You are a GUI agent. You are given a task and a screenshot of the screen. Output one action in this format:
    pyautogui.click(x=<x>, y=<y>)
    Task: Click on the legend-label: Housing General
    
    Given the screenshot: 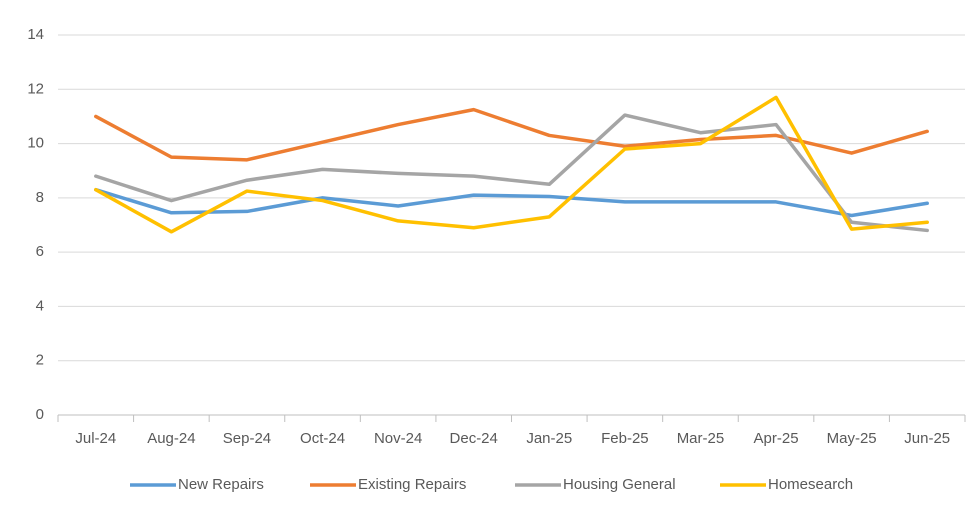 What is the action you would take?
    pyautogui.click(x=619, y=484)
    